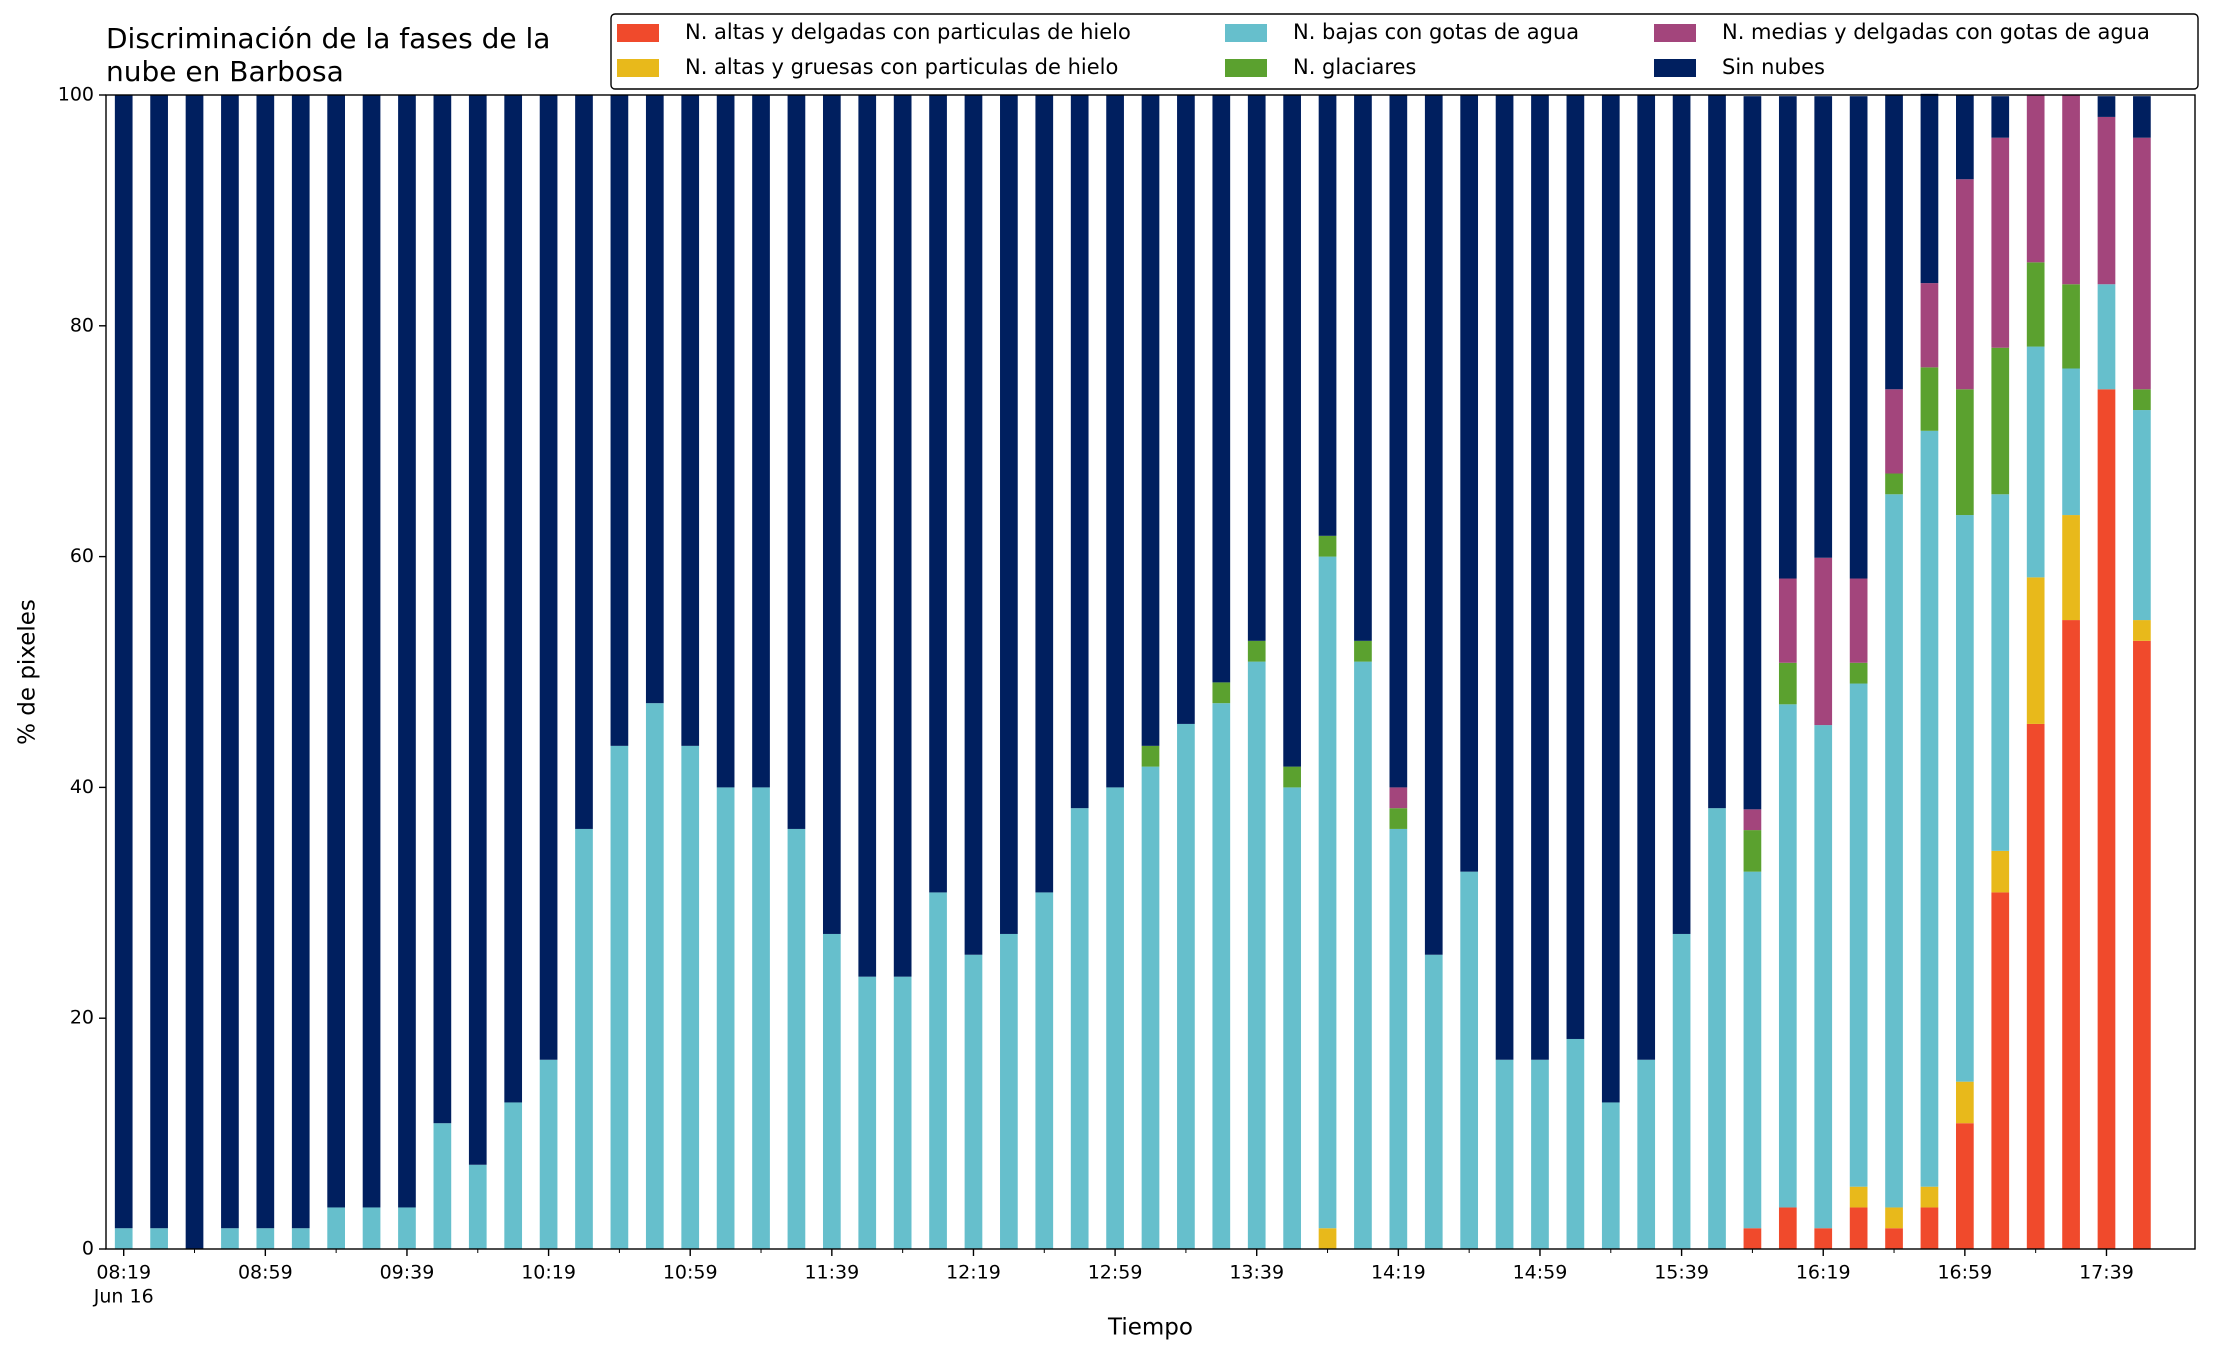 This screenshot has height=1355, width=2216. What do you see at coordinates (2106, 1273) in the screenshot?
I see `x-tick-label: 17:39` at bounding box center [2106, 1273].